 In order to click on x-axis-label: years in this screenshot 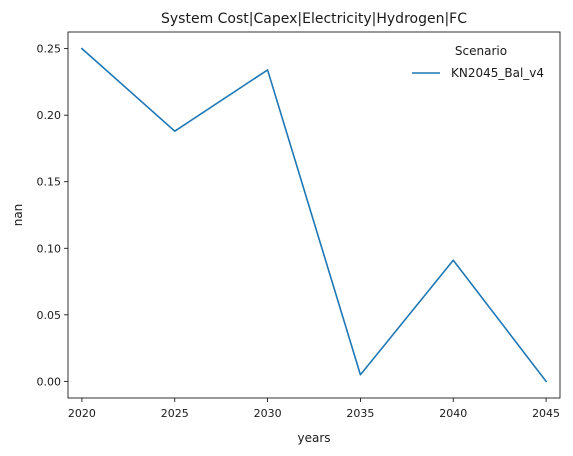, I will do `click(313, 438)`.